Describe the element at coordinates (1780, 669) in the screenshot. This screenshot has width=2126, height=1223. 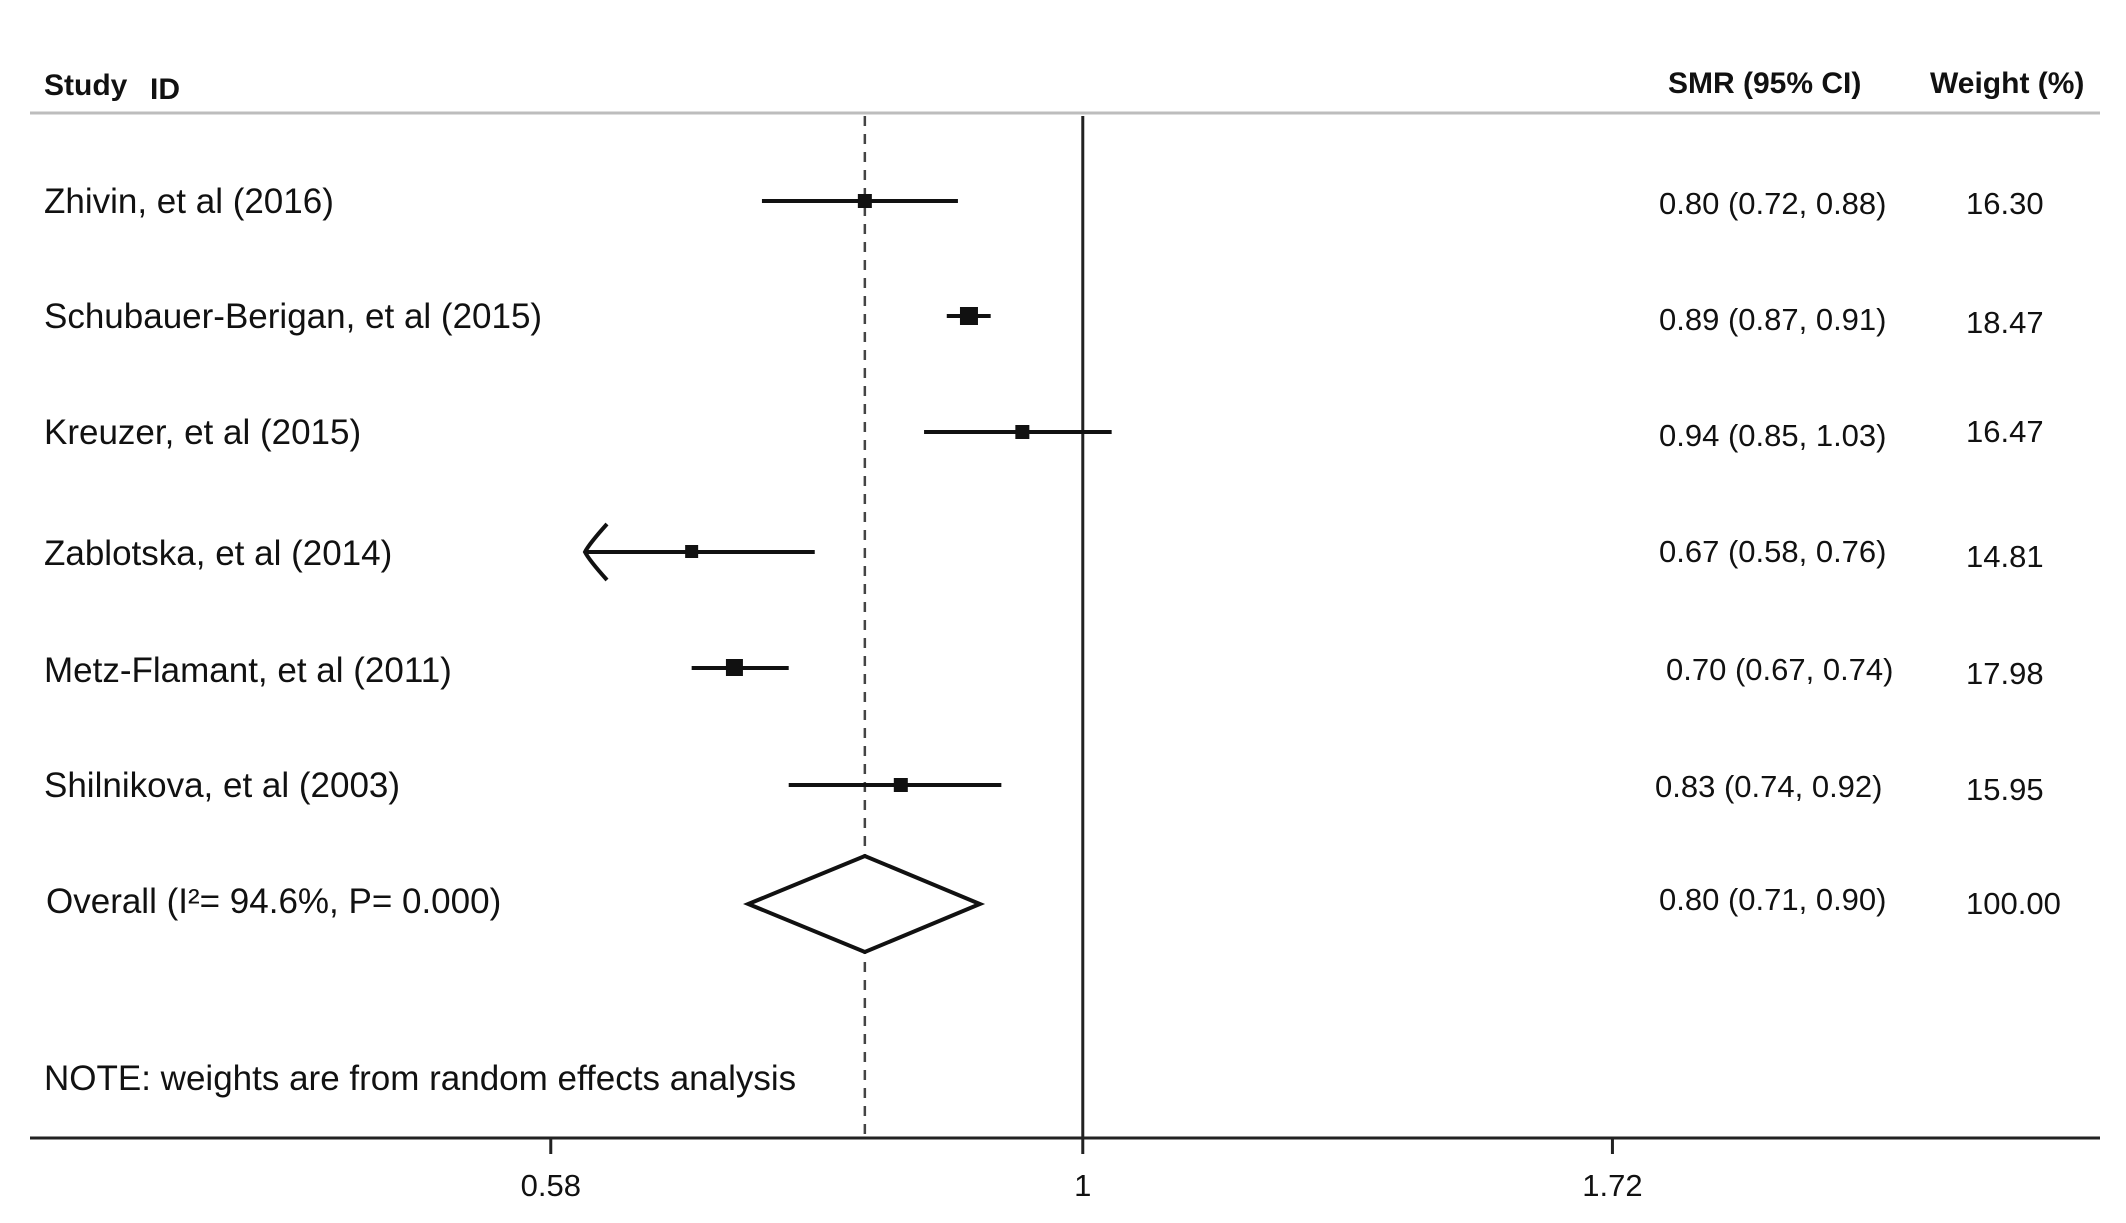
I see `study-smr-ci: 0.70 (0.67, 0.74)` at that location.